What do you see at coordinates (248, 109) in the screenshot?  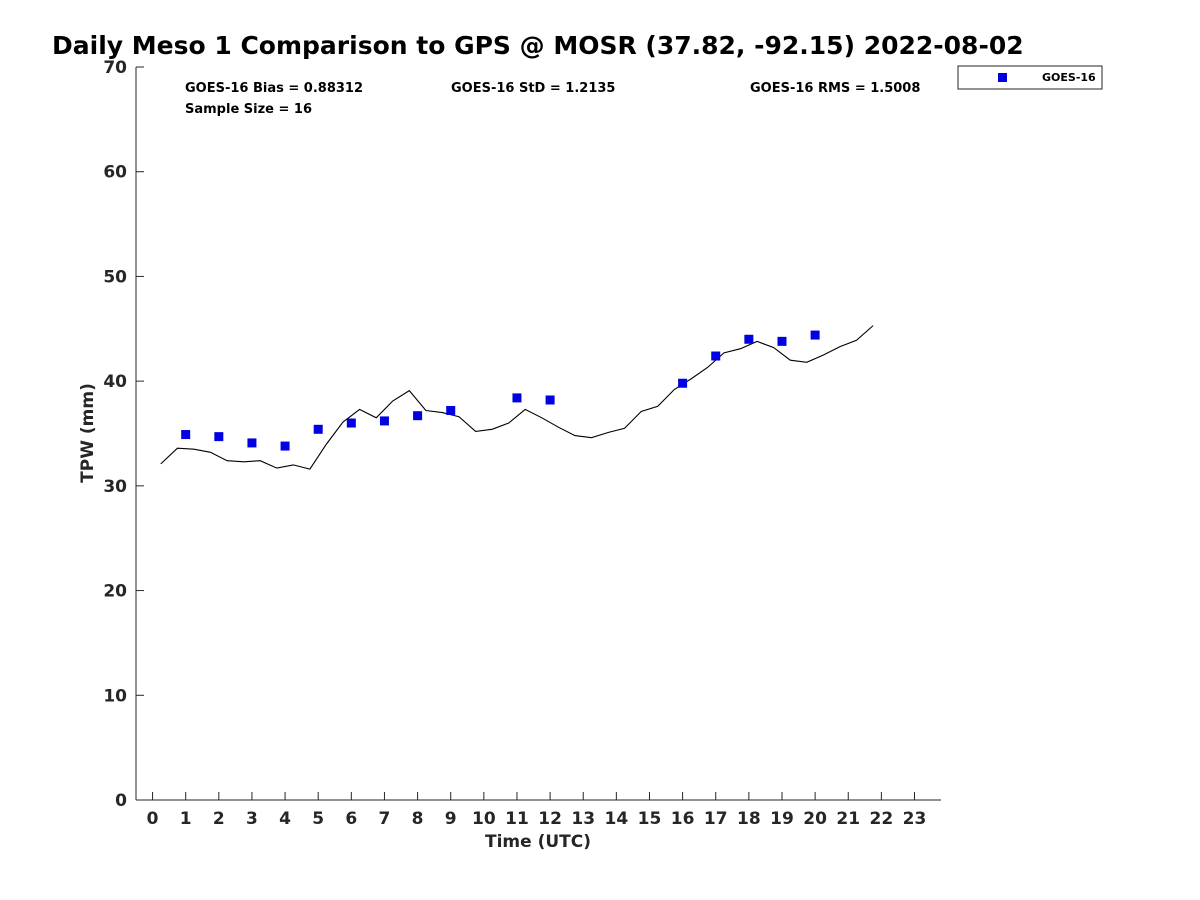 I see `sample-size-stat: Sample Size = 16` at bounding box center [248, 109].